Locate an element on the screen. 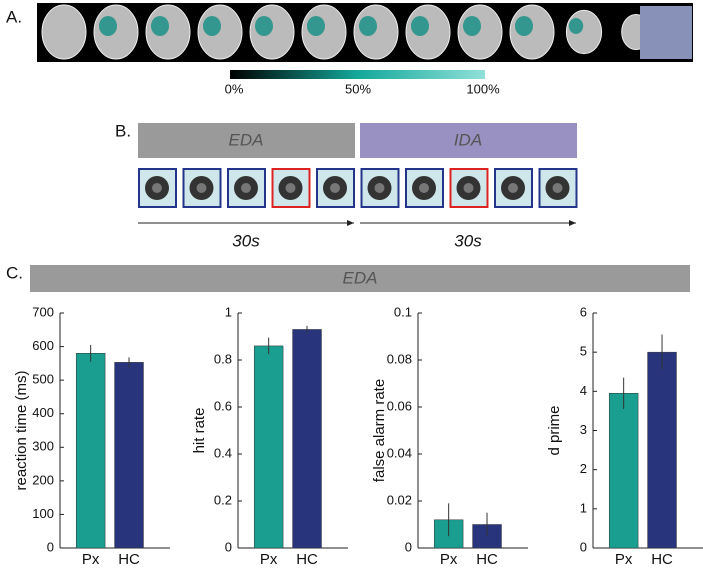  y-tick-label: 5 is located at coordinates (583, 351).